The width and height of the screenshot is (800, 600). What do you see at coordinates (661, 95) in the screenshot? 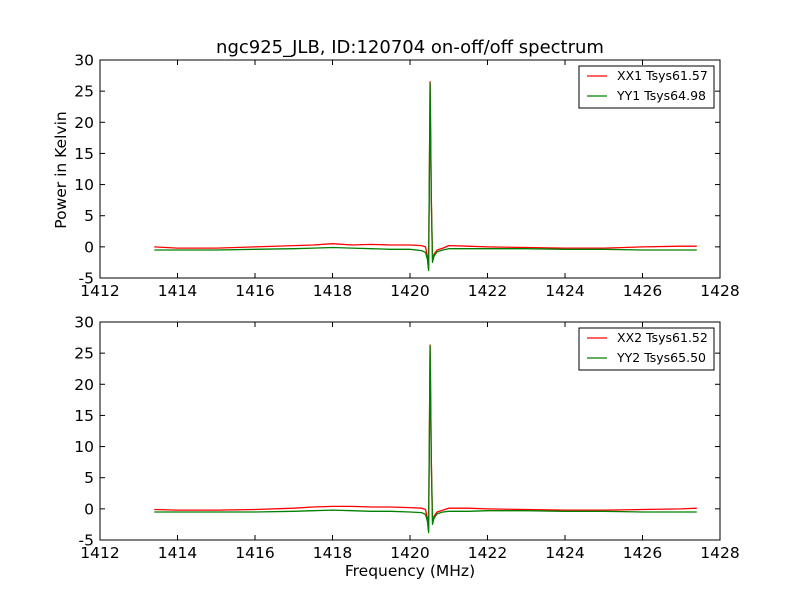
I see `legend-entry: YY1 Tsys64.98` at bounding box center [661, 95].